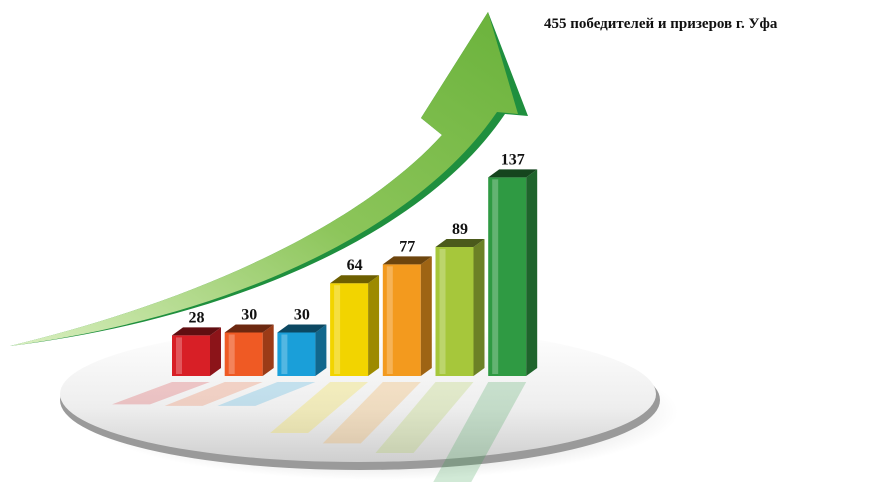 The image size is (884, 482). Describe the element at coordinates (355, 279) in the screenshot. I see `bar-4-top` at that location.